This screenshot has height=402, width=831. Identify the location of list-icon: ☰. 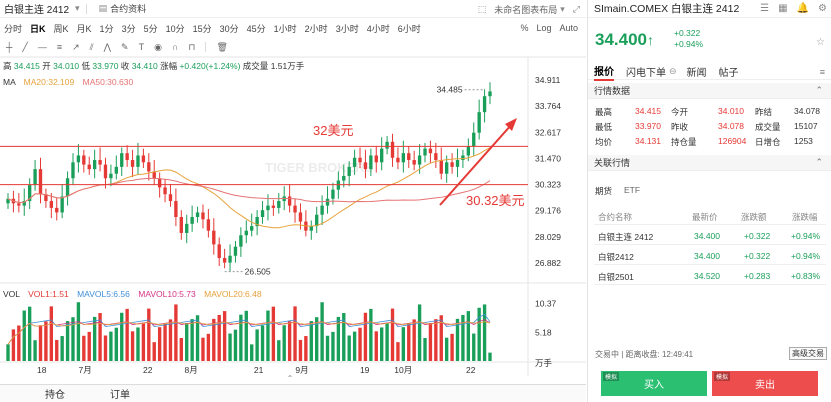
(765, 8).